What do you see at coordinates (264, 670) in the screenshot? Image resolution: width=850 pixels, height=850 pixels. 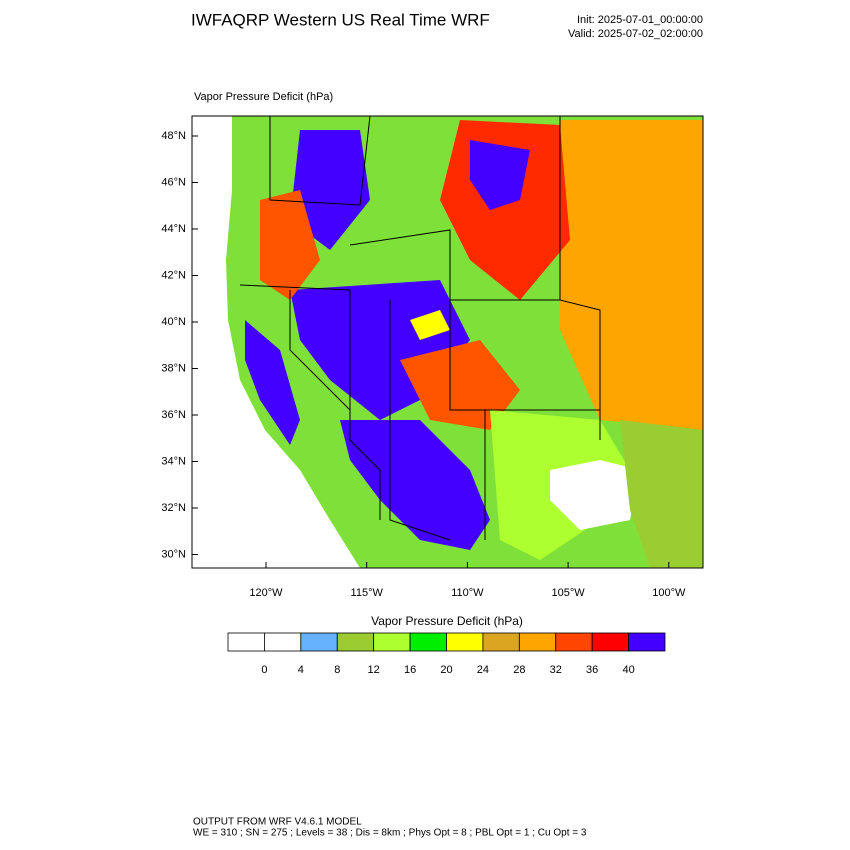 I see `colorbar-label: 0` at bounding box center [264, 670].